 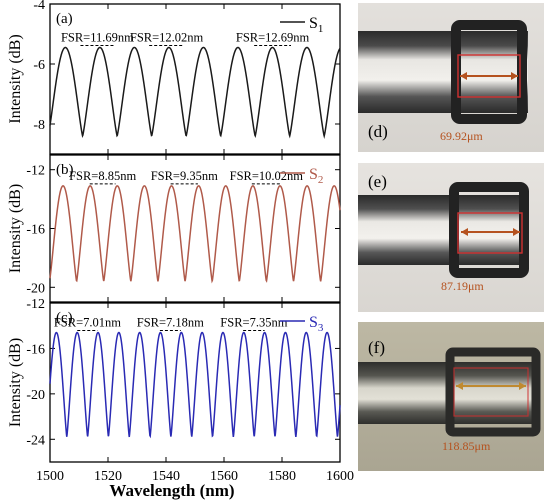 I want to click on micrograph-f-label: (f), so click(x=376, y=347).